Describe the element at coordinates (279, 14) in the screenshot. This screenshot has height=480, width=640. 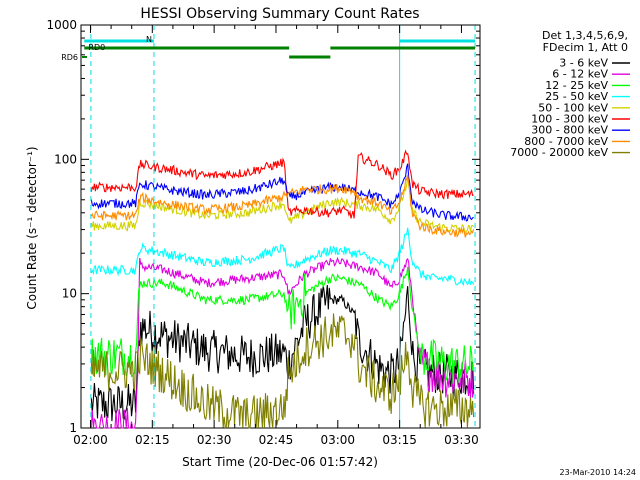
I see `chart-title: HESSI Observing Summary Count Rates` at that location.